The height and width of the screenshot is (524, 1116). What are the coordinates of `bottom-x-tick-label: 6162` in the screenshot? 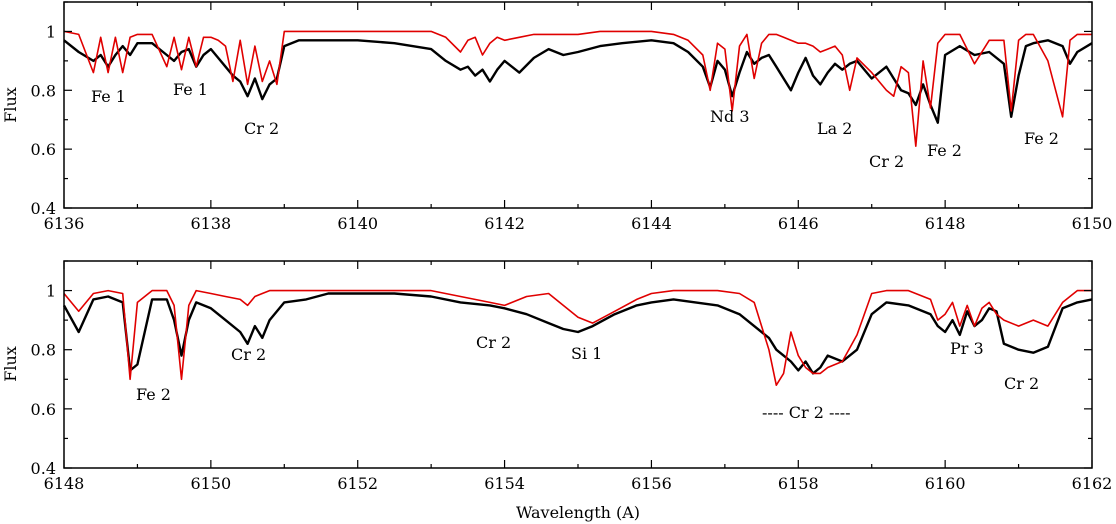 It's located at (1092, 483).